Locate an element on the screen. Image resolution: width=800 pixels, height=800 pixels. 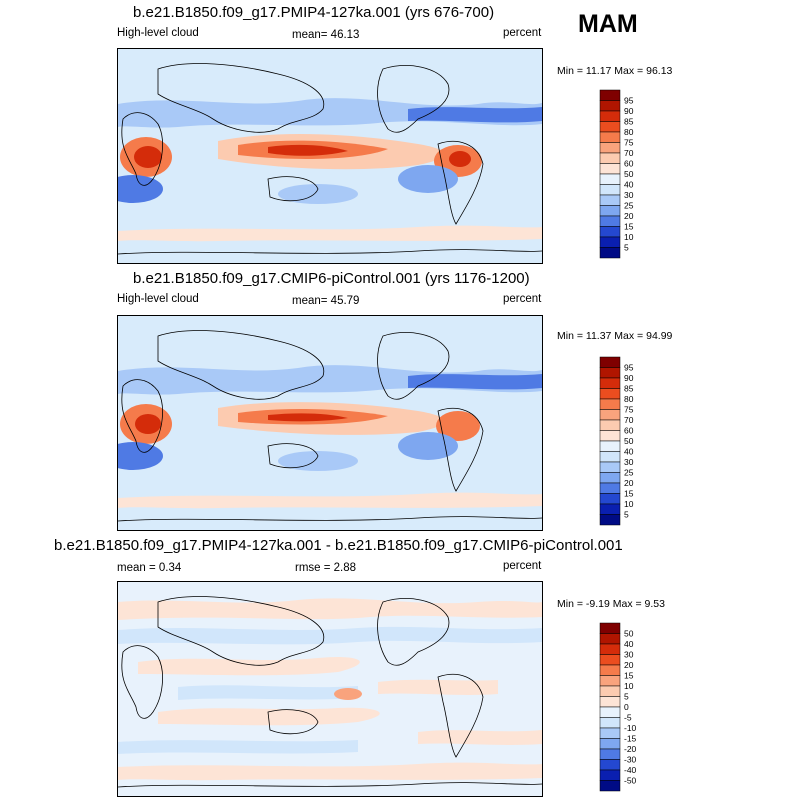
panel3-colorbar-label: -40 is located at coordinates (630, 770).